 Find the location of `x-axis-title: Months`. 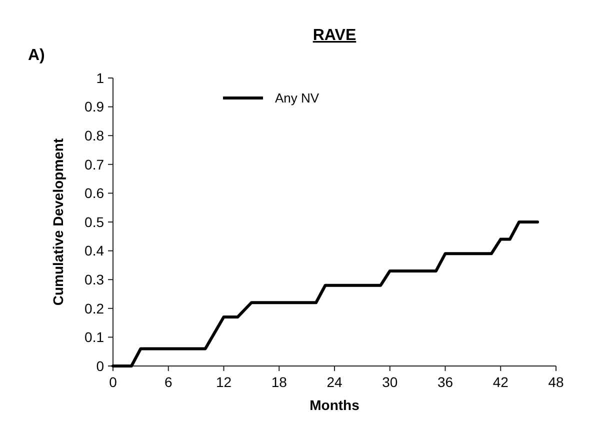

x-axis-title: Months is located at coordinates (335, 405).